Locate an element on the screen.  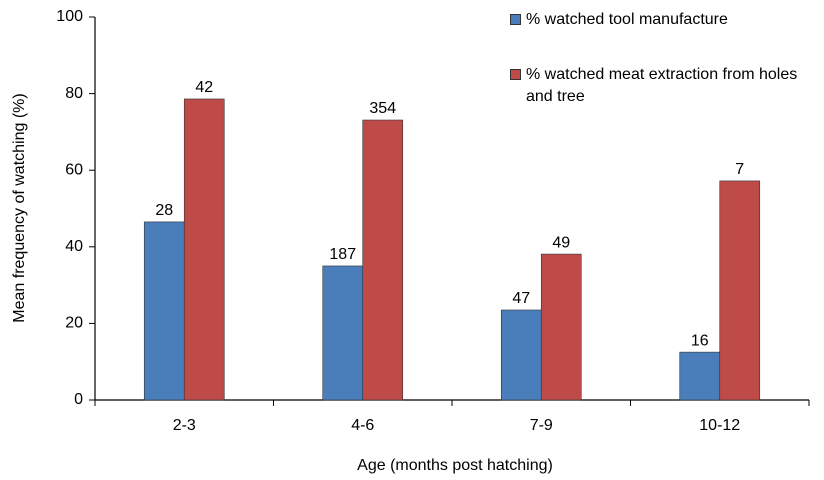
y-tick-label: 20 is located at coordinates (74, 323).